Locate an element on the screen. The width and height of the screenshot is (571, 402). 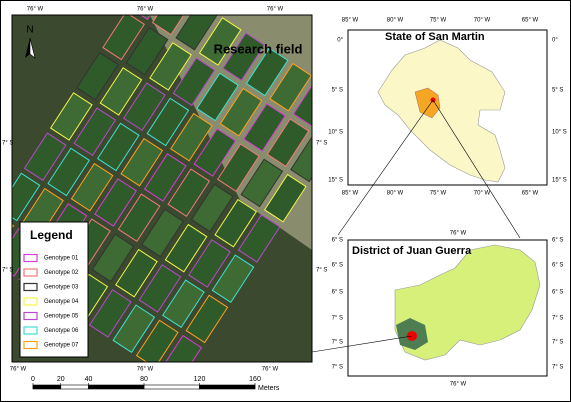
scale-bar: 0 20 40 80 120 160 Meters is located at coordinates (155, 384).